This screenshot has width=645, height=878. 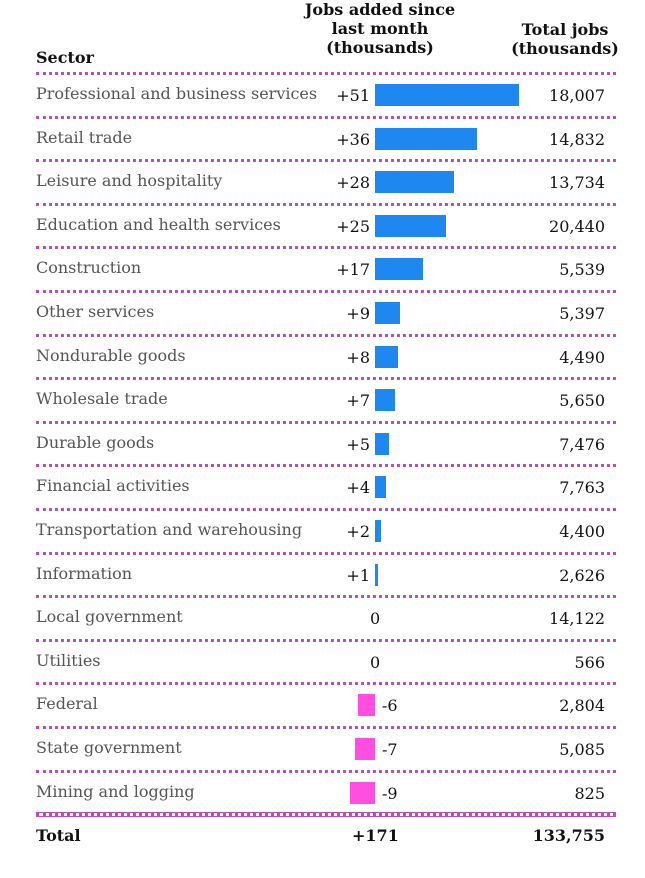 What do you see at coordinates (582, 531) in the screenshot?
I see `total-jobs-value: 4,400` at bounding box center [582, 531].